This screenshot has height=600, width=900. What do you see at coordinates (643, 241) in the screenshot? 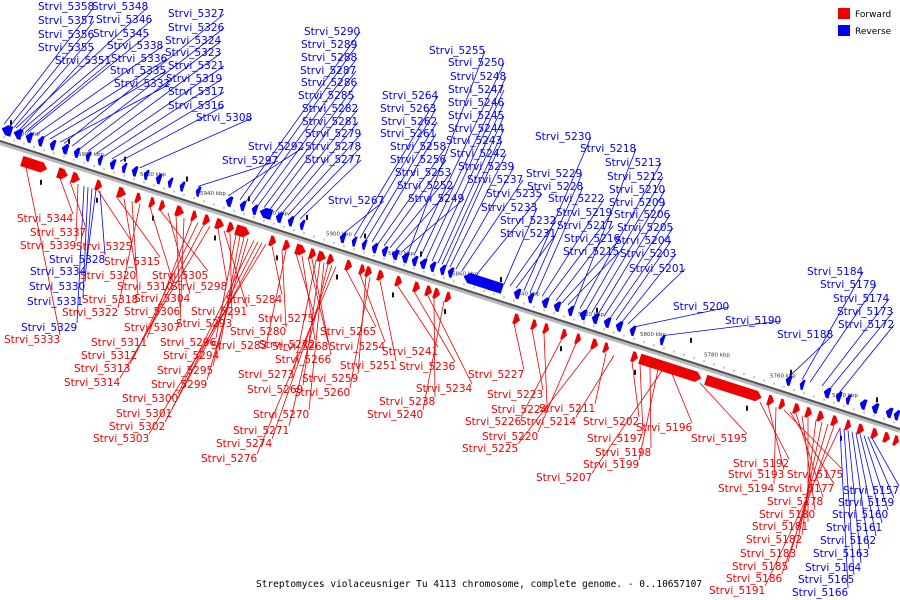
I see `gene-label: Strvi_5204` at bounding box center [643, 241].